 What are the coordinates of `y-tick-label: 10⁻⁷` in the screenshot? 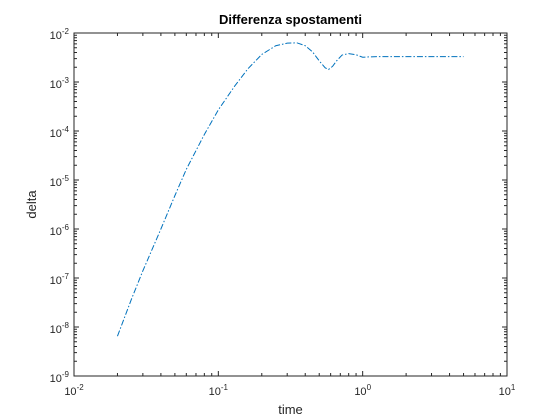 It's located at (60, 279).